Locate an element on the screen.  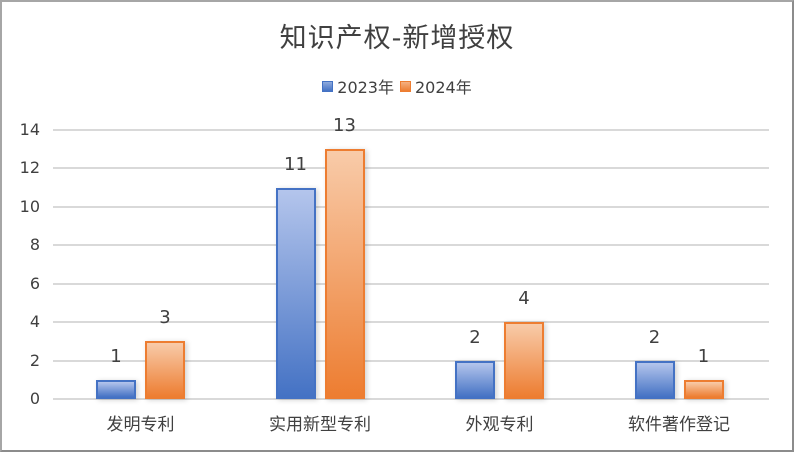
x-tick-label: 发明专利 is located at coordinates (140, 425).